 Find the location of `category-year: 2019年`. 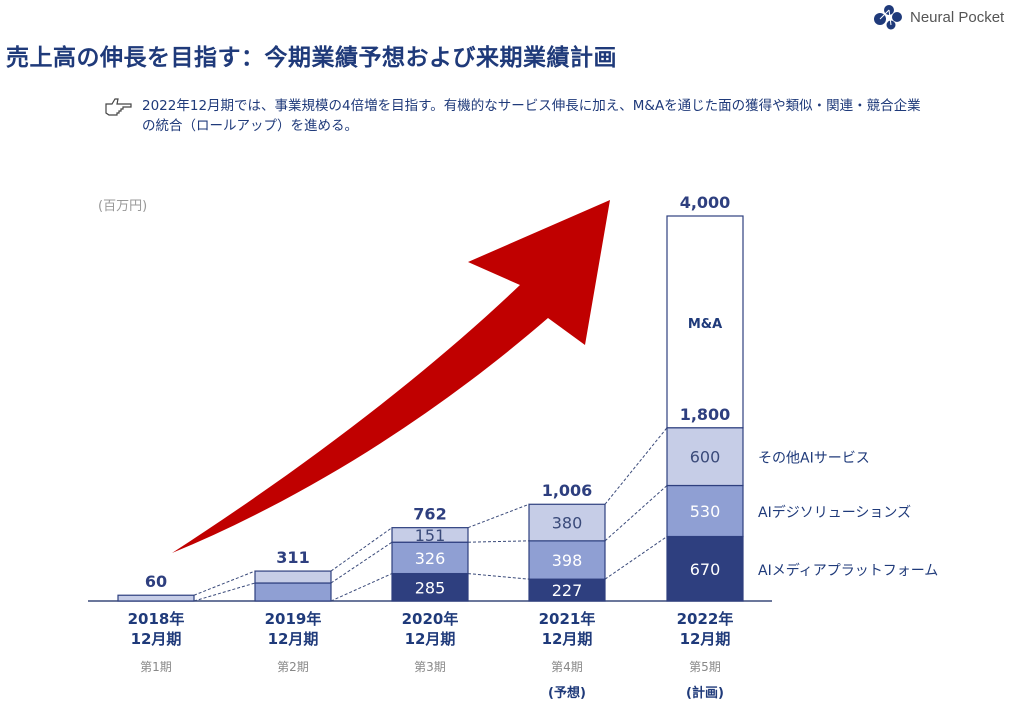

category-year: 2019年 is located at coordinates (293, 619).